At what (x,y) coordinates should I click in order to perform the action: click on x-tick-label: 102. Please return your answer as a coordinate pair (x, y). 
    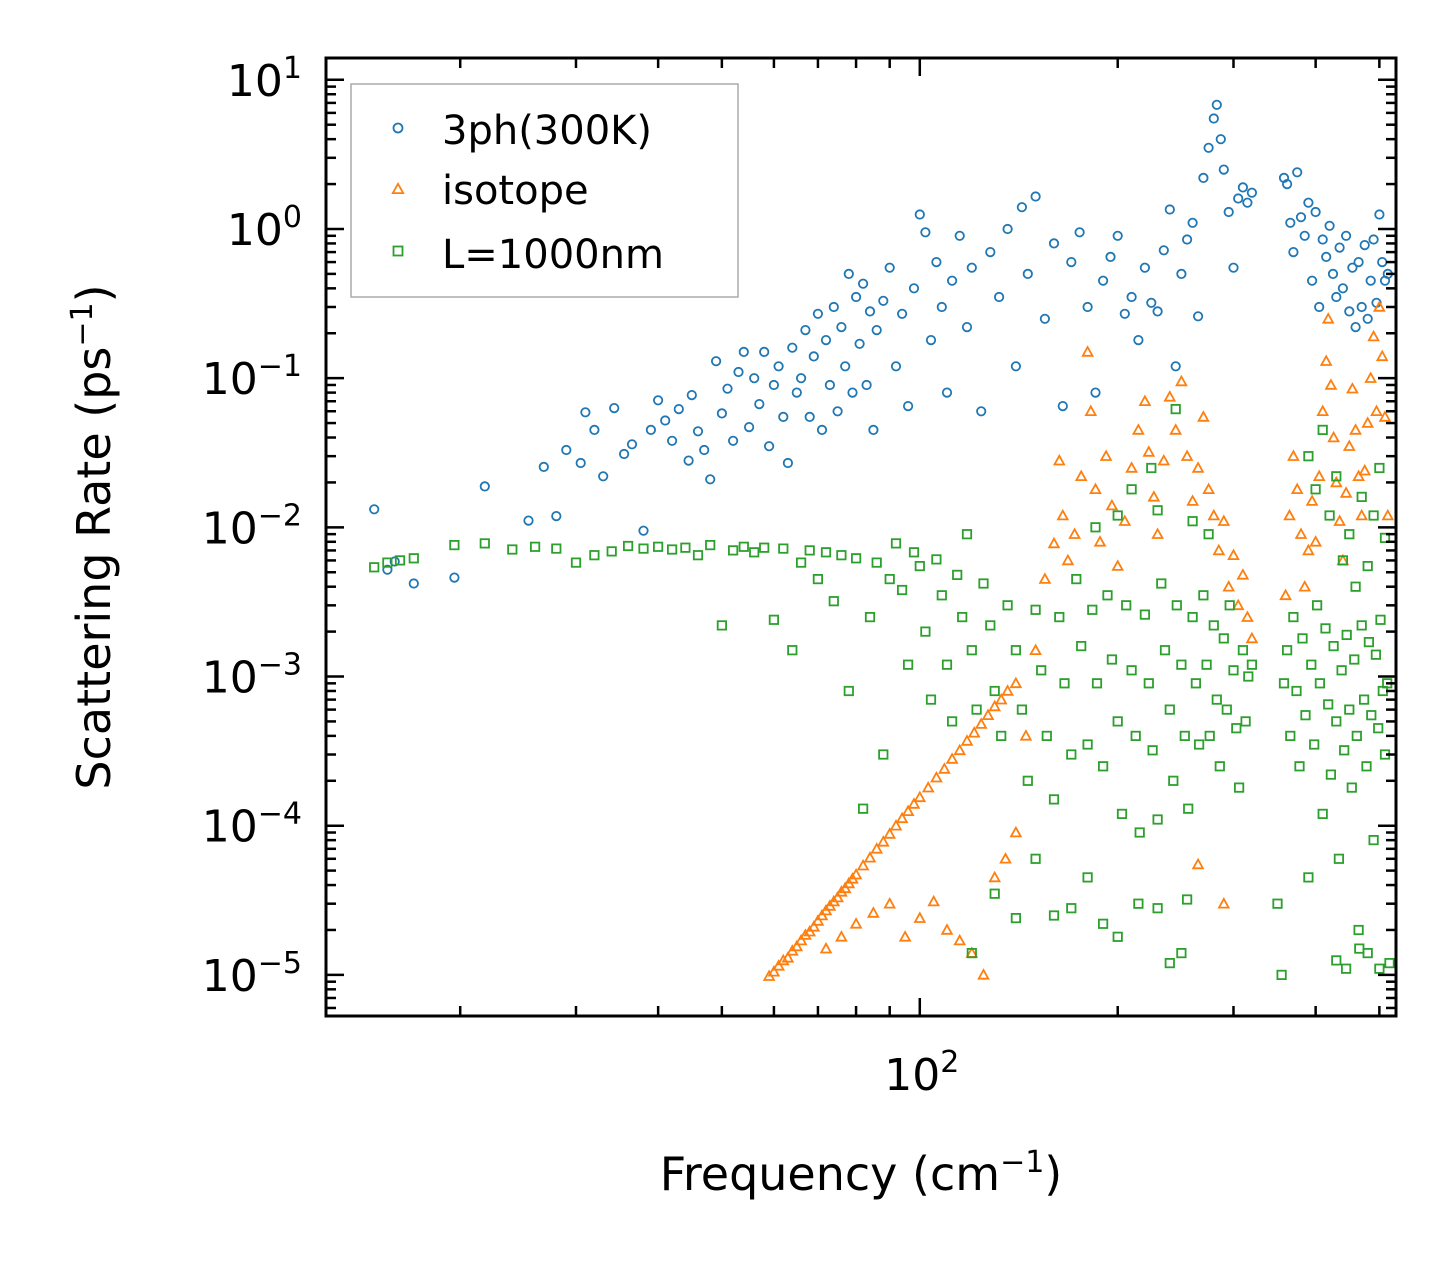
    Looking at the image, I should click on (921, 1073).